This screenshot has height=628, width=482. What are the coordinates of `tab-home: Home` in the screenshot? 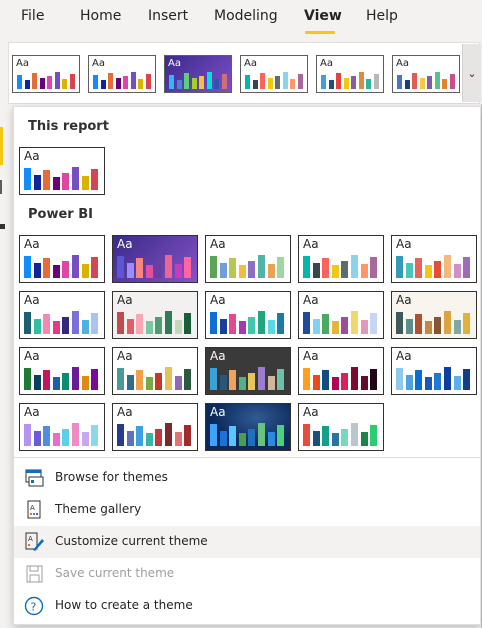 It's located at (101, 16).